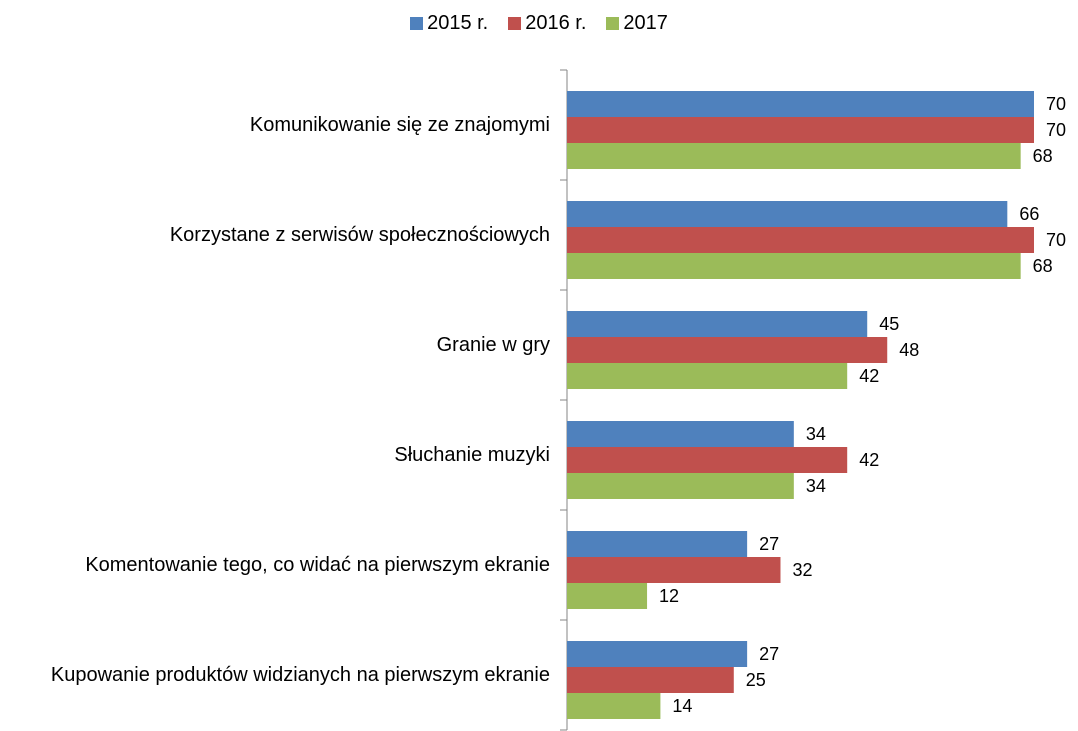 Image resolution: width=1078 pixels, height=731 pixels. Describe the element at coordinates (1029, 214) in the screenshot. I see `value-label: 66` at that location.